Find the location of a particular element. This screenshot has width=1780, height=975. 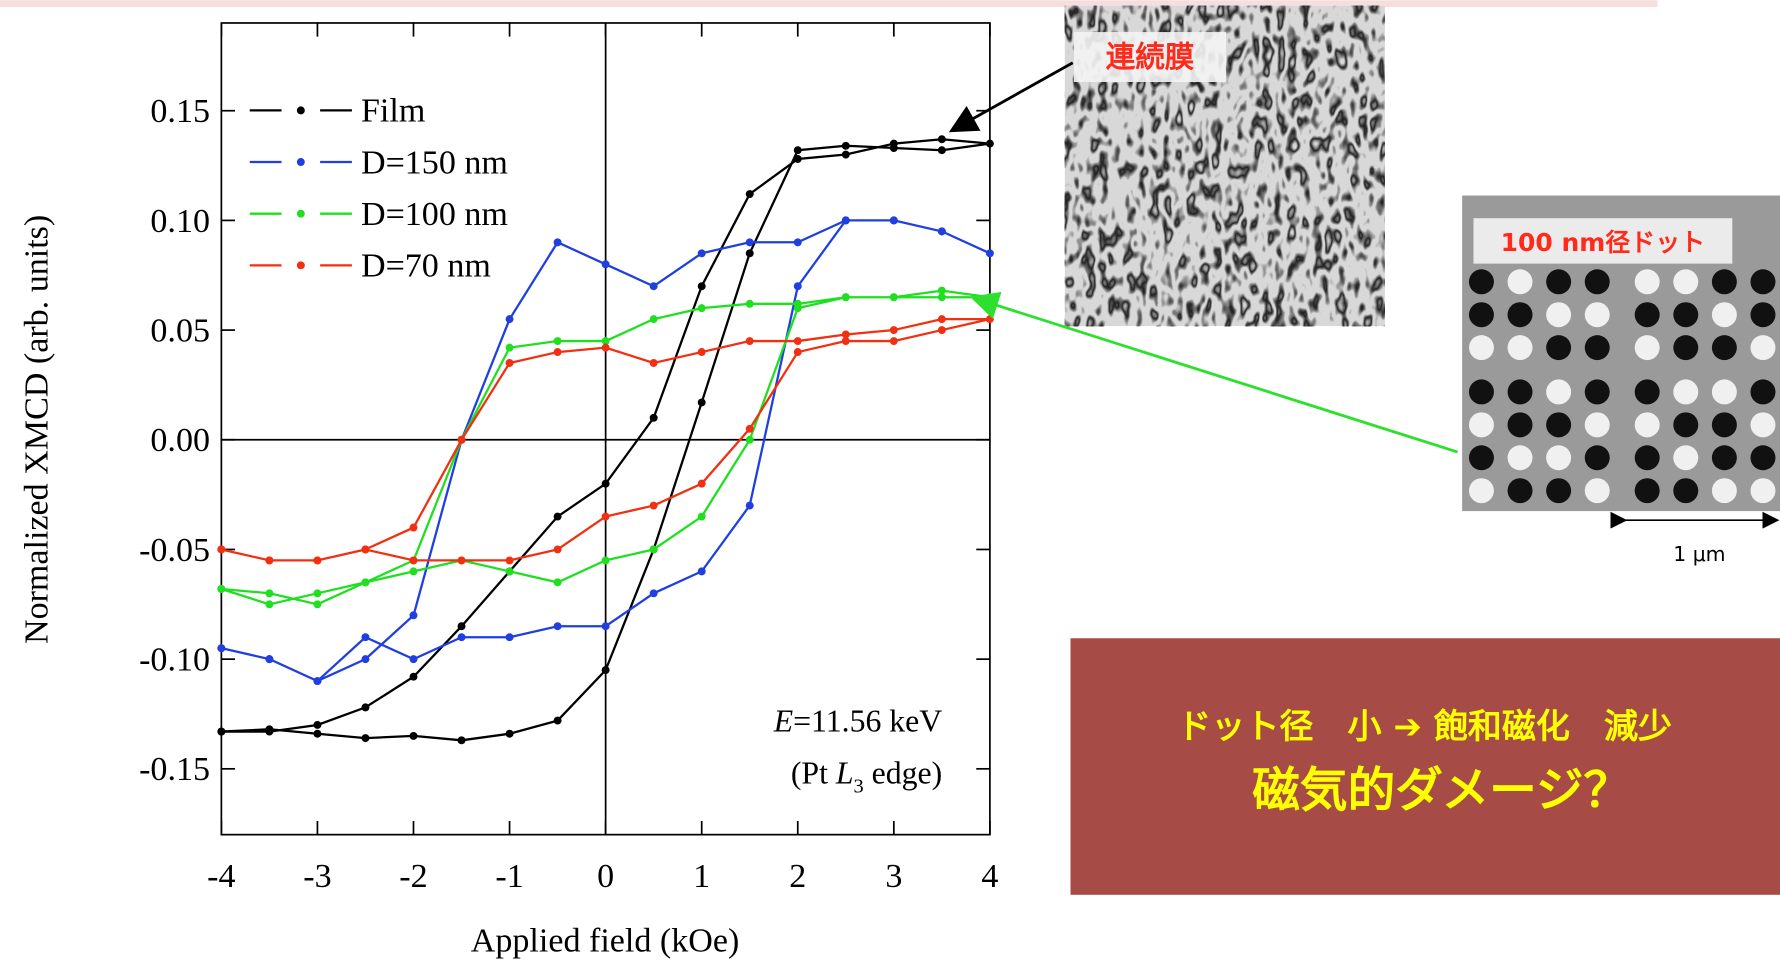

x-tick-label: -1 is located at coordinates (509, 876).